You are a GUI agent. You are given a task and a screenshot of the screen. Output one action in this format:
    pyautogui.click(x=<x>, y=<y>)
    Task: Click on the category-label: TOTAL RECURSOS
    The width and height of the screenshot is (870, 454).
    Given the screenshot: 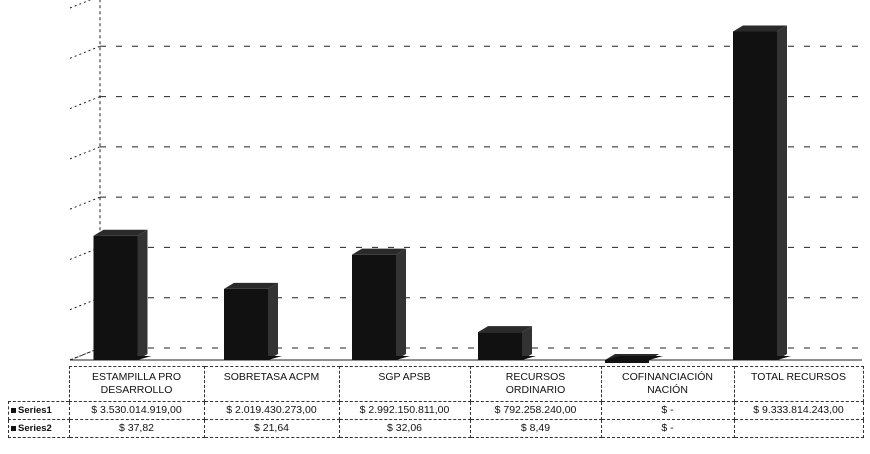 What is the action you would take?
    pyautogui.click(x=798, y=377)
    